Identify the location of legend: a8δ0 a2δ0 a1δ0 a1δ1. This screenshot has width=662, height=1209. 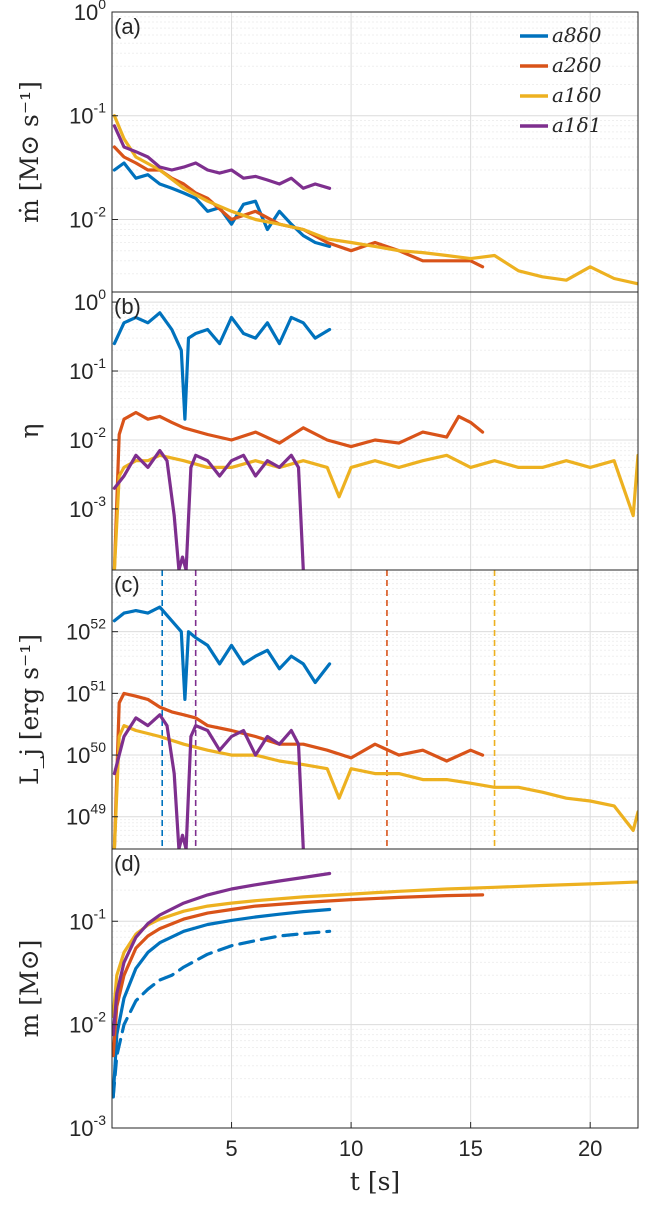
(561, 80).